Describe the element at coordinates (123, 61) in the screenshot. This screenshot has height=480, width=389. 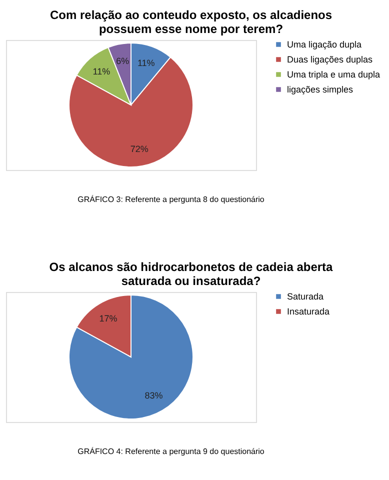
I see `data-label: 6%` at that location.